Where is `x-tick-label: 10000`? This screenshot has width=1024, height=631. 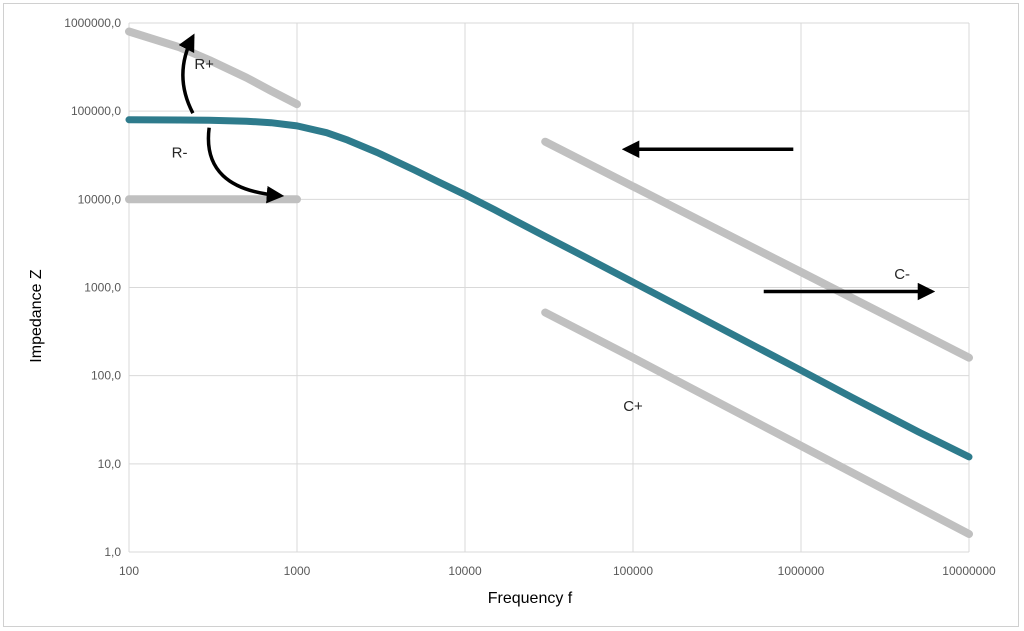
x-tick-label: 10000 is located at coordinates (465, 571).